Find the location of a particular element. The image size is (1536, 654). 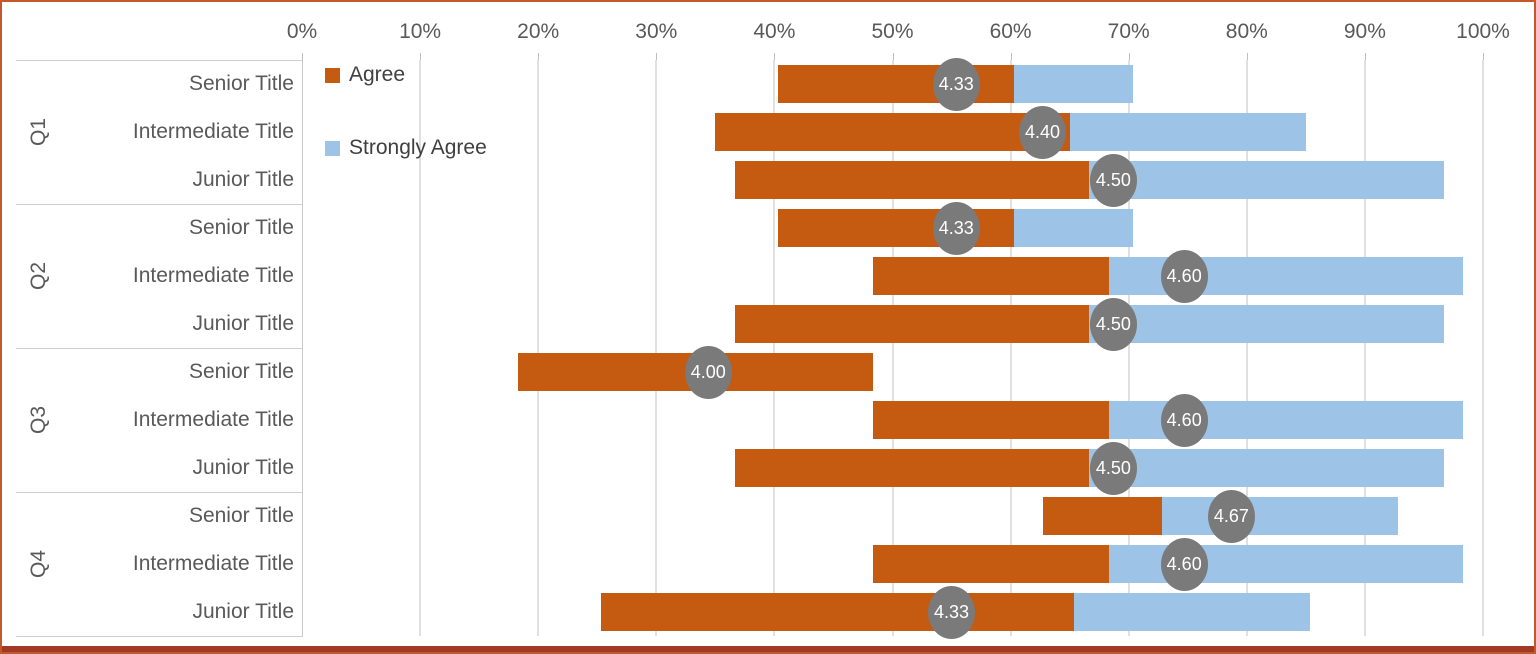

group-label-q4: Q4 is located at coordinates (38, 564).